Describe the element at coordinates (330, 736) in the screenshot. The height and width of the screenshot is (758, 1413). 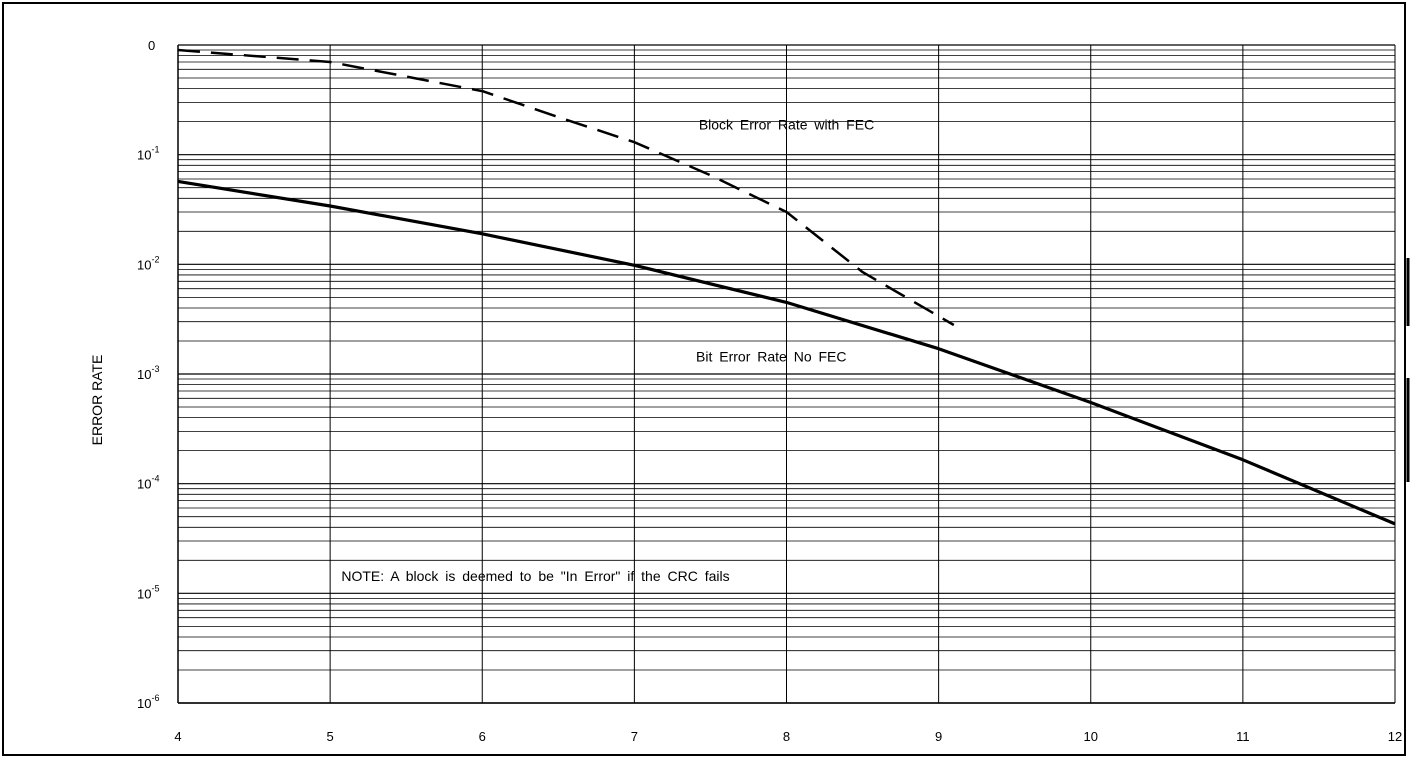
I see `x-tick-label: 5` at that location.